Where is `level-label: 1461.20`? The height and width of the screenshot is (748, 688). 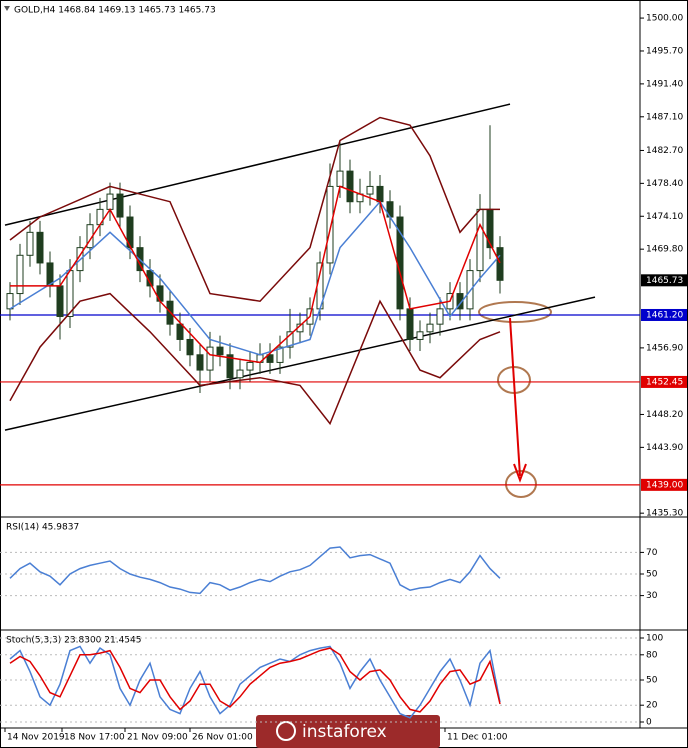
level-label: 1461.20 is located at coordinates (664, 315).